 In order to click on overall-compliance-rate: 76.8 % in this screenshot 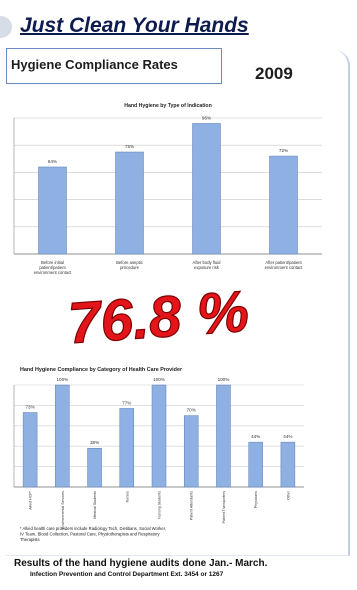, I will do `click(158, 317)`.